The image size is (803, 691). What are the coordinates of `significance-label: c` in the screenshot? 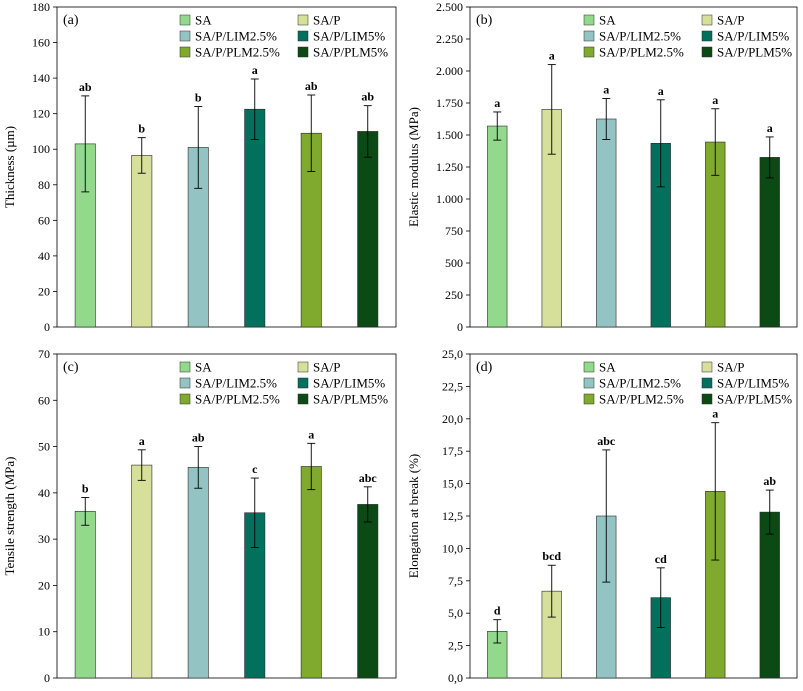 It's located at (255, 469).